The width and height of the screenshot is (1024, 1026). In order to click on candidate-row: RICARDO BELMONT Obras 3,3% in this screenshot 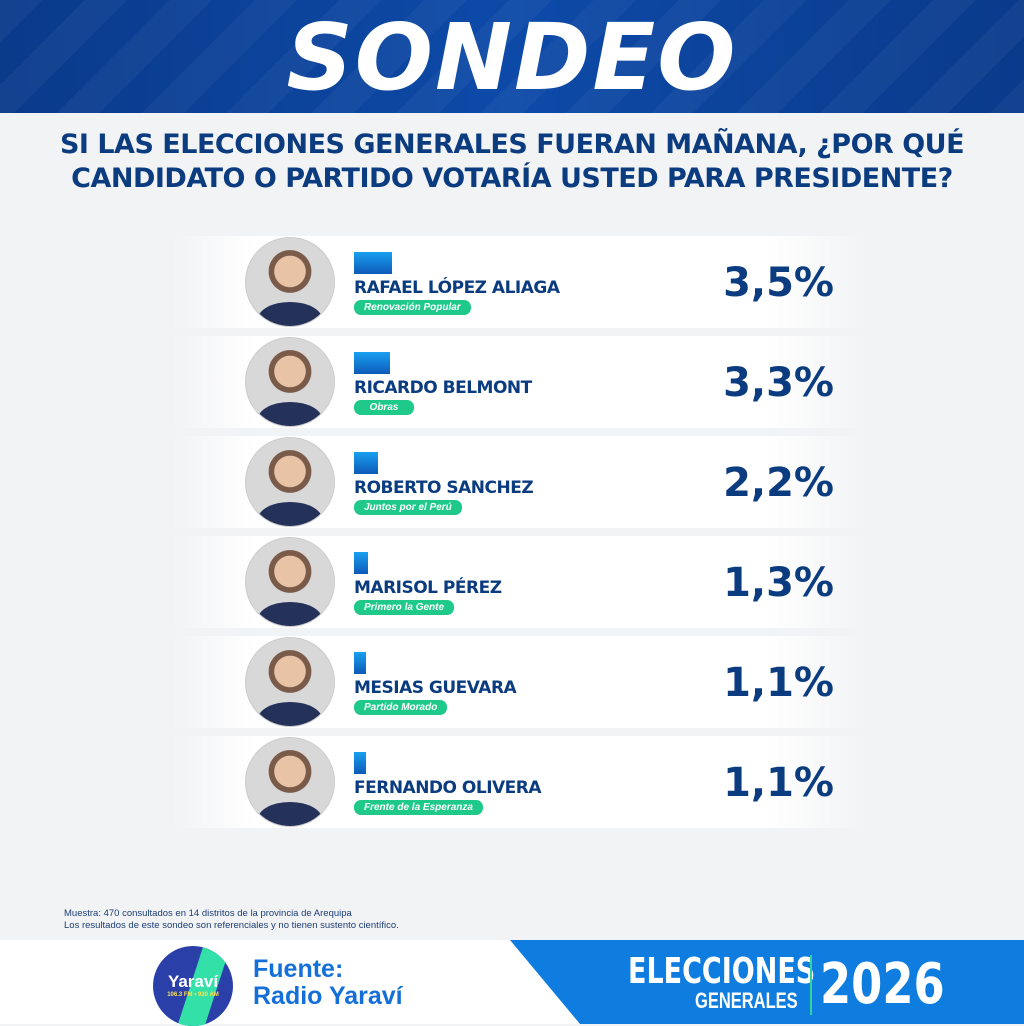, I will do `click(520, 382)`.